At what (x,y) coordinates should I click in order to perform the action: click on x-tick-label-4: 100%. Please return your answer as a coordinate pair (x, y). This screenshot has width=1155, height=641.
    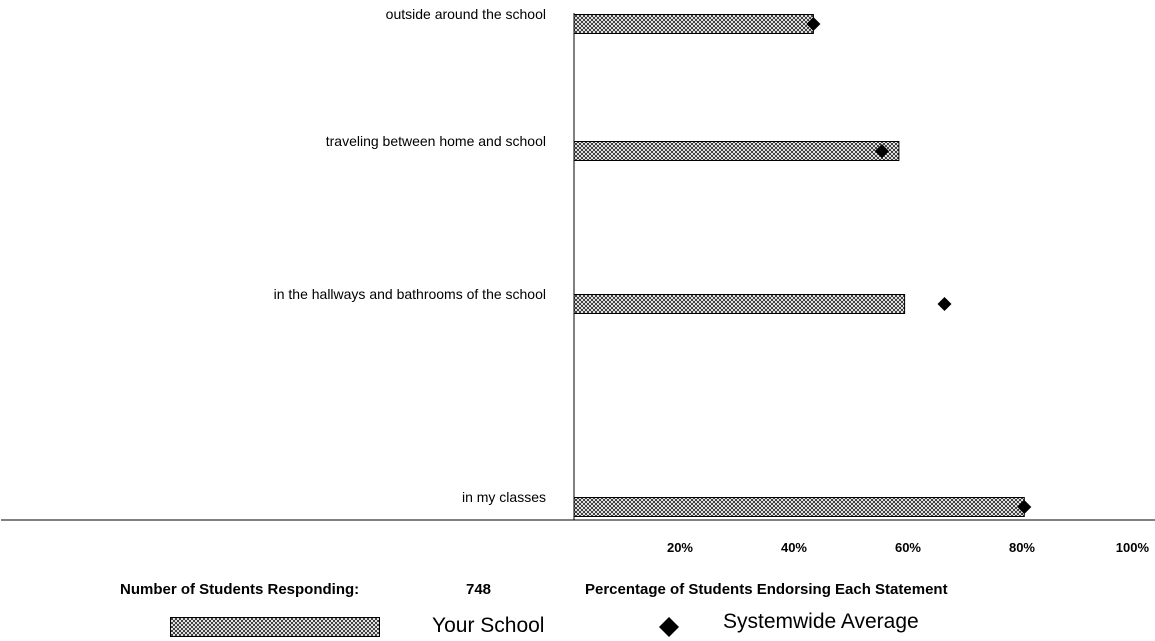
    Looking at the image, I should click on (1133, 547).